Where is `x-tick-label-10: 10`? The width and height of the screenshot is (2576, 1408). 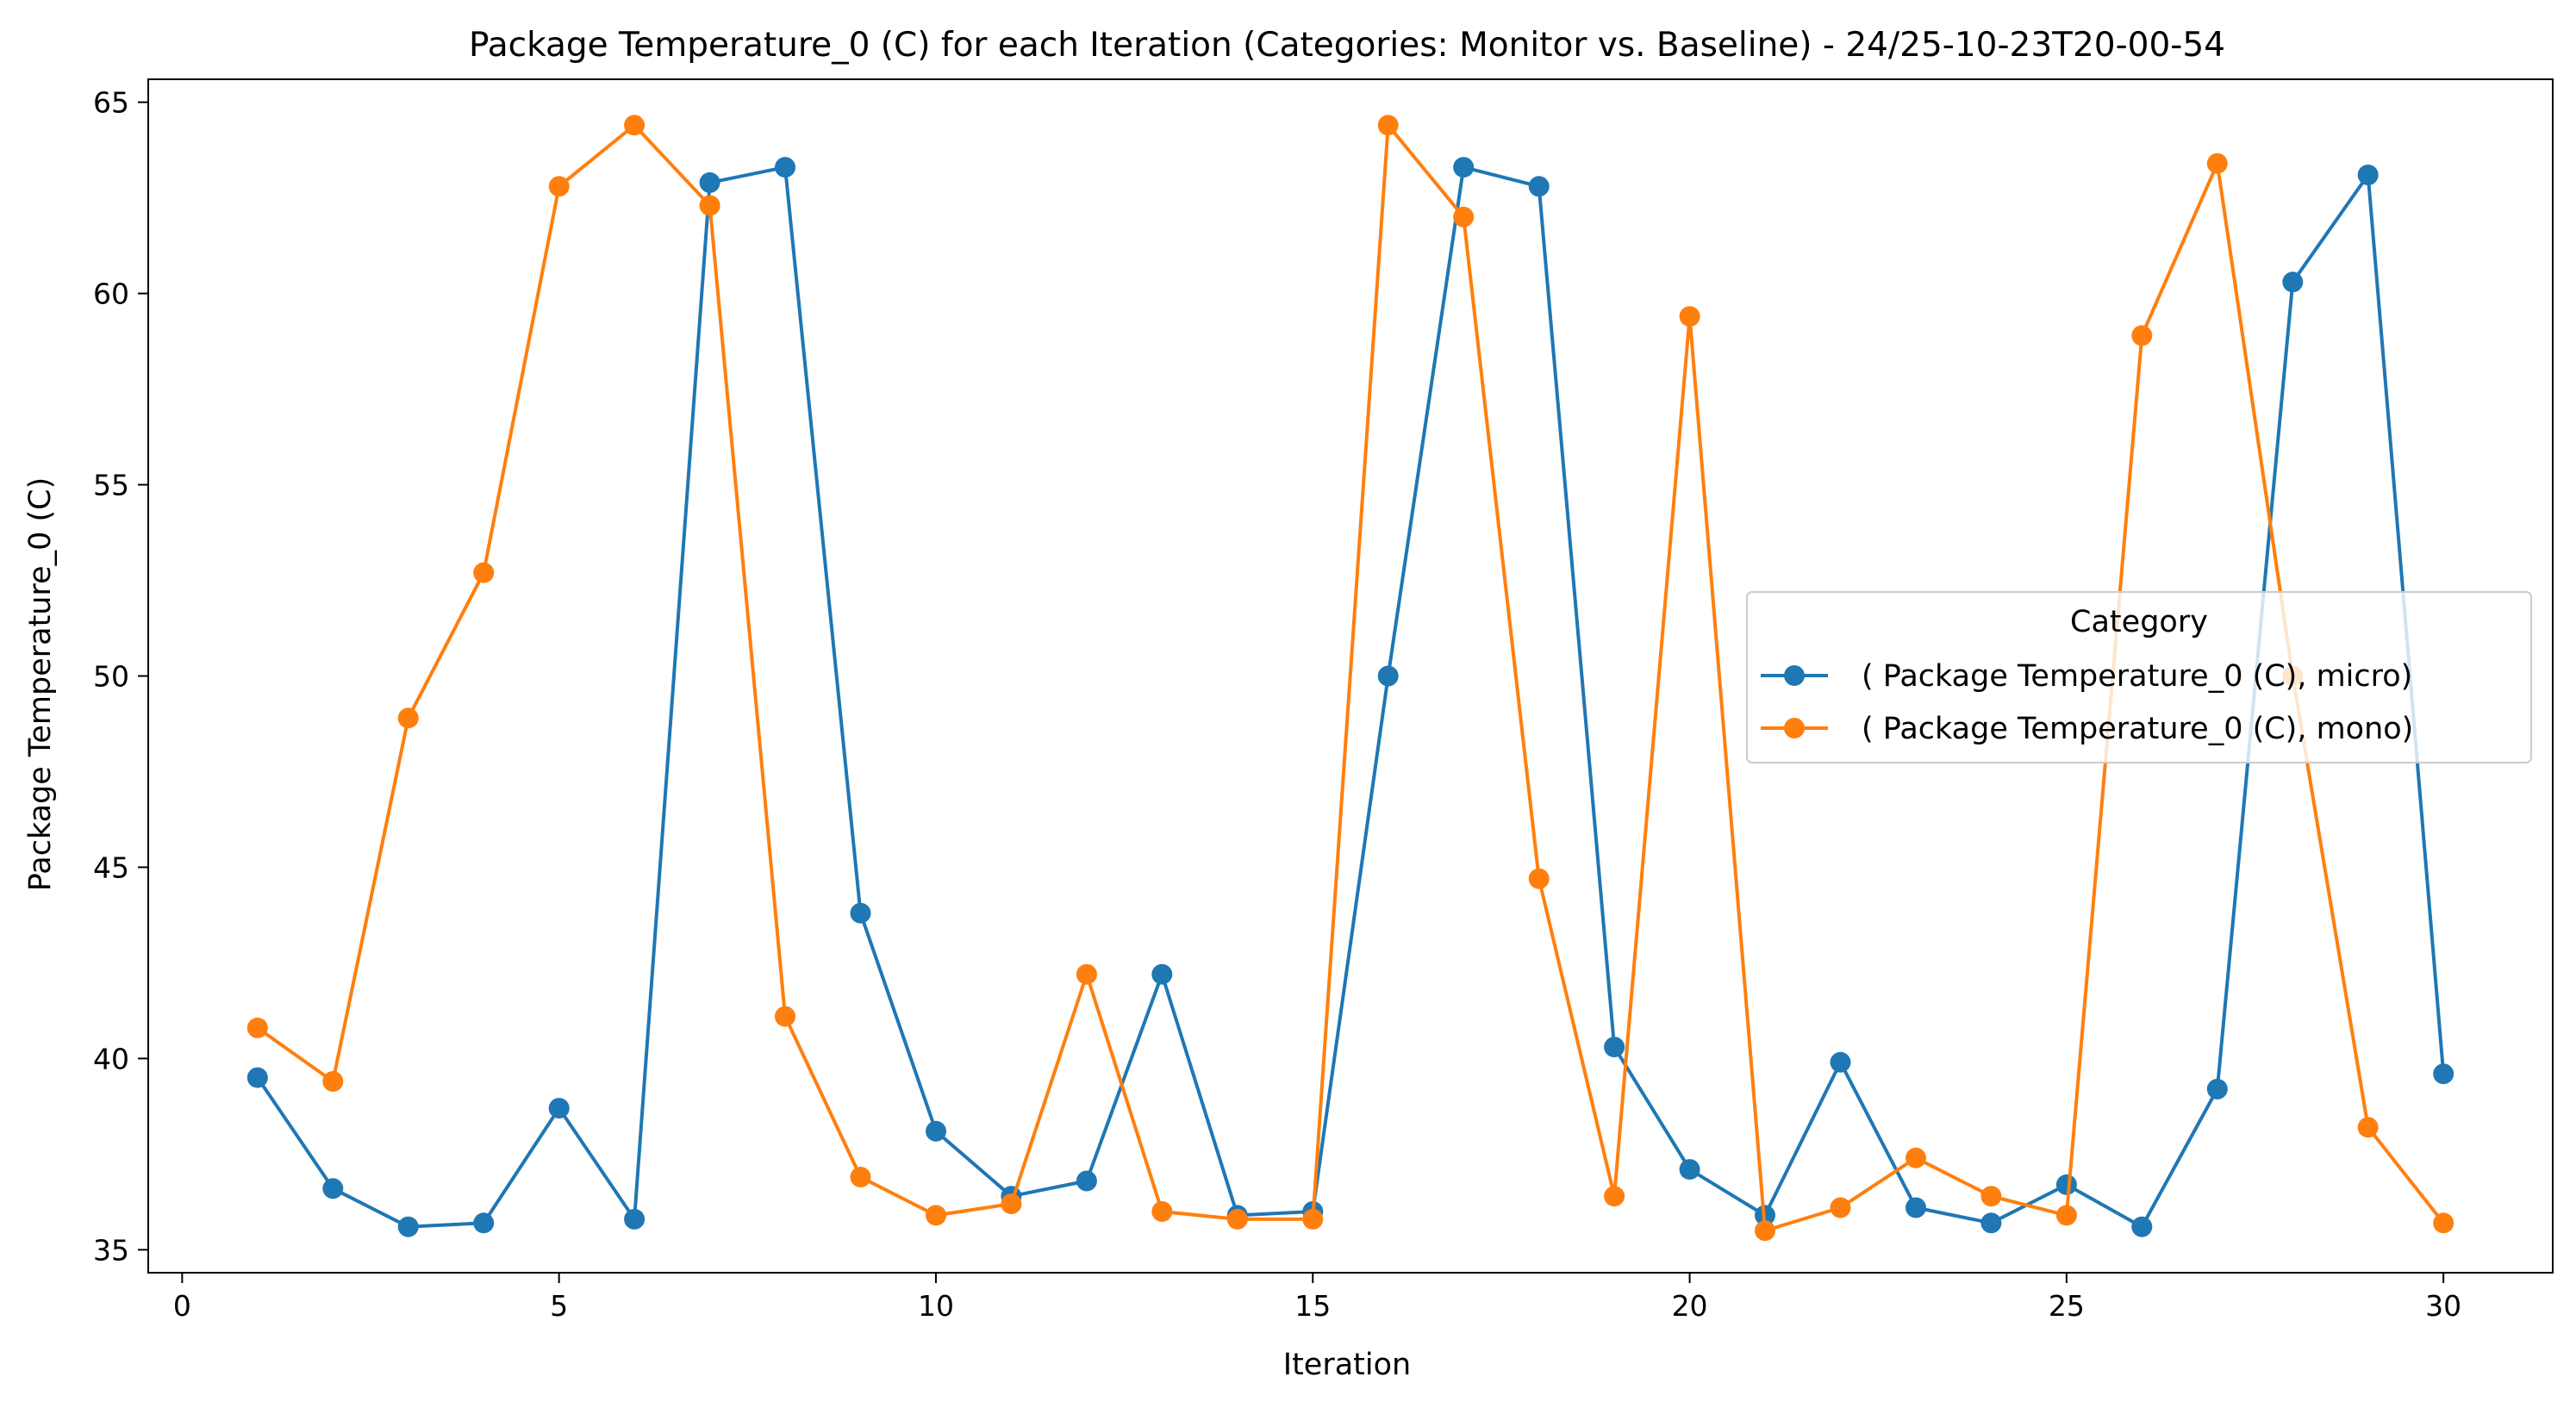 x-tick-label-10: 10 is located at coordinates (936, 1306).